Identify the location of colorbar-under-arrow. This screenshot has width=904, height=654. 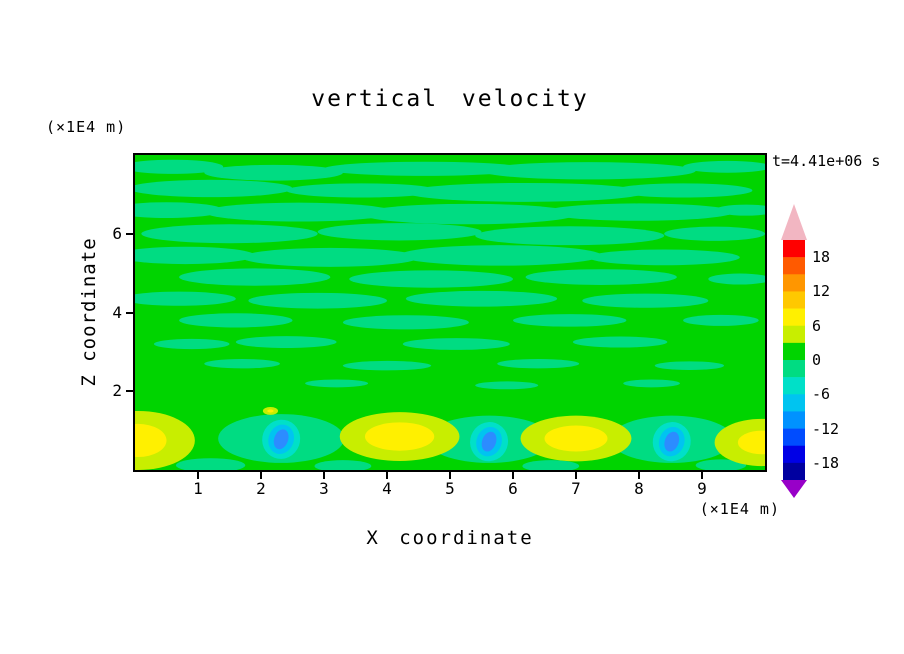
(794, 489).